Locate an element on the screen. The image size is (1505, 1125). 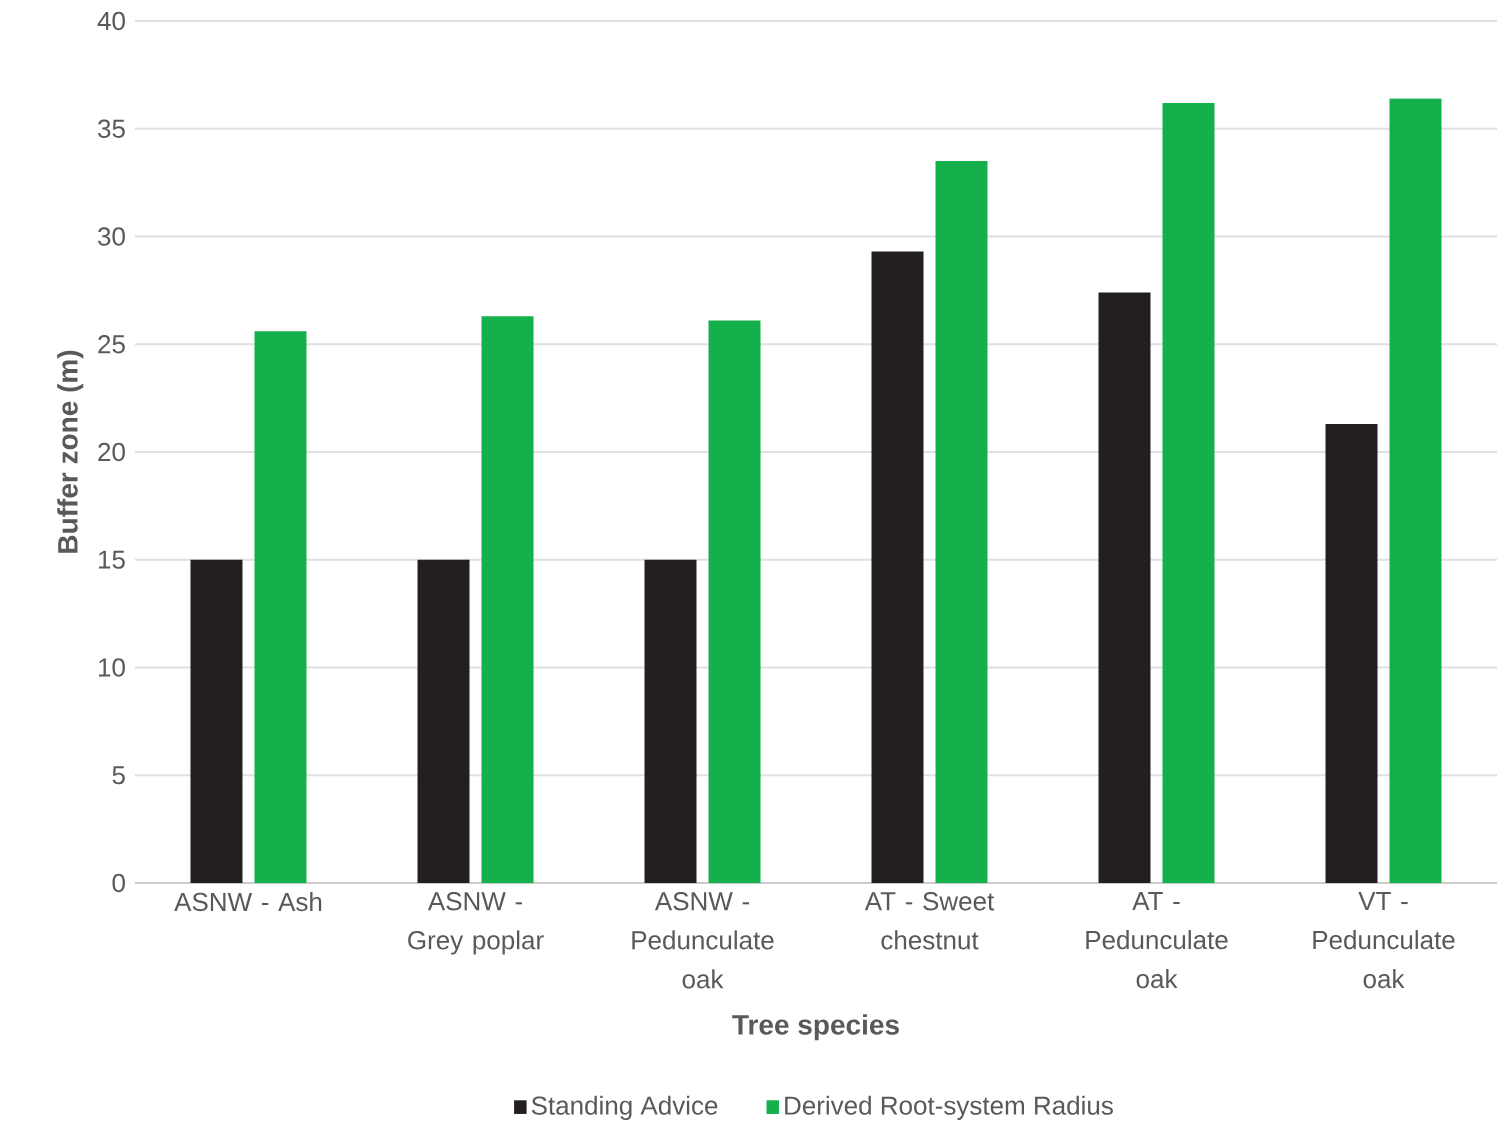
x-tick-label: AT - Sweet chestnut is located at coordinates (929, 921).